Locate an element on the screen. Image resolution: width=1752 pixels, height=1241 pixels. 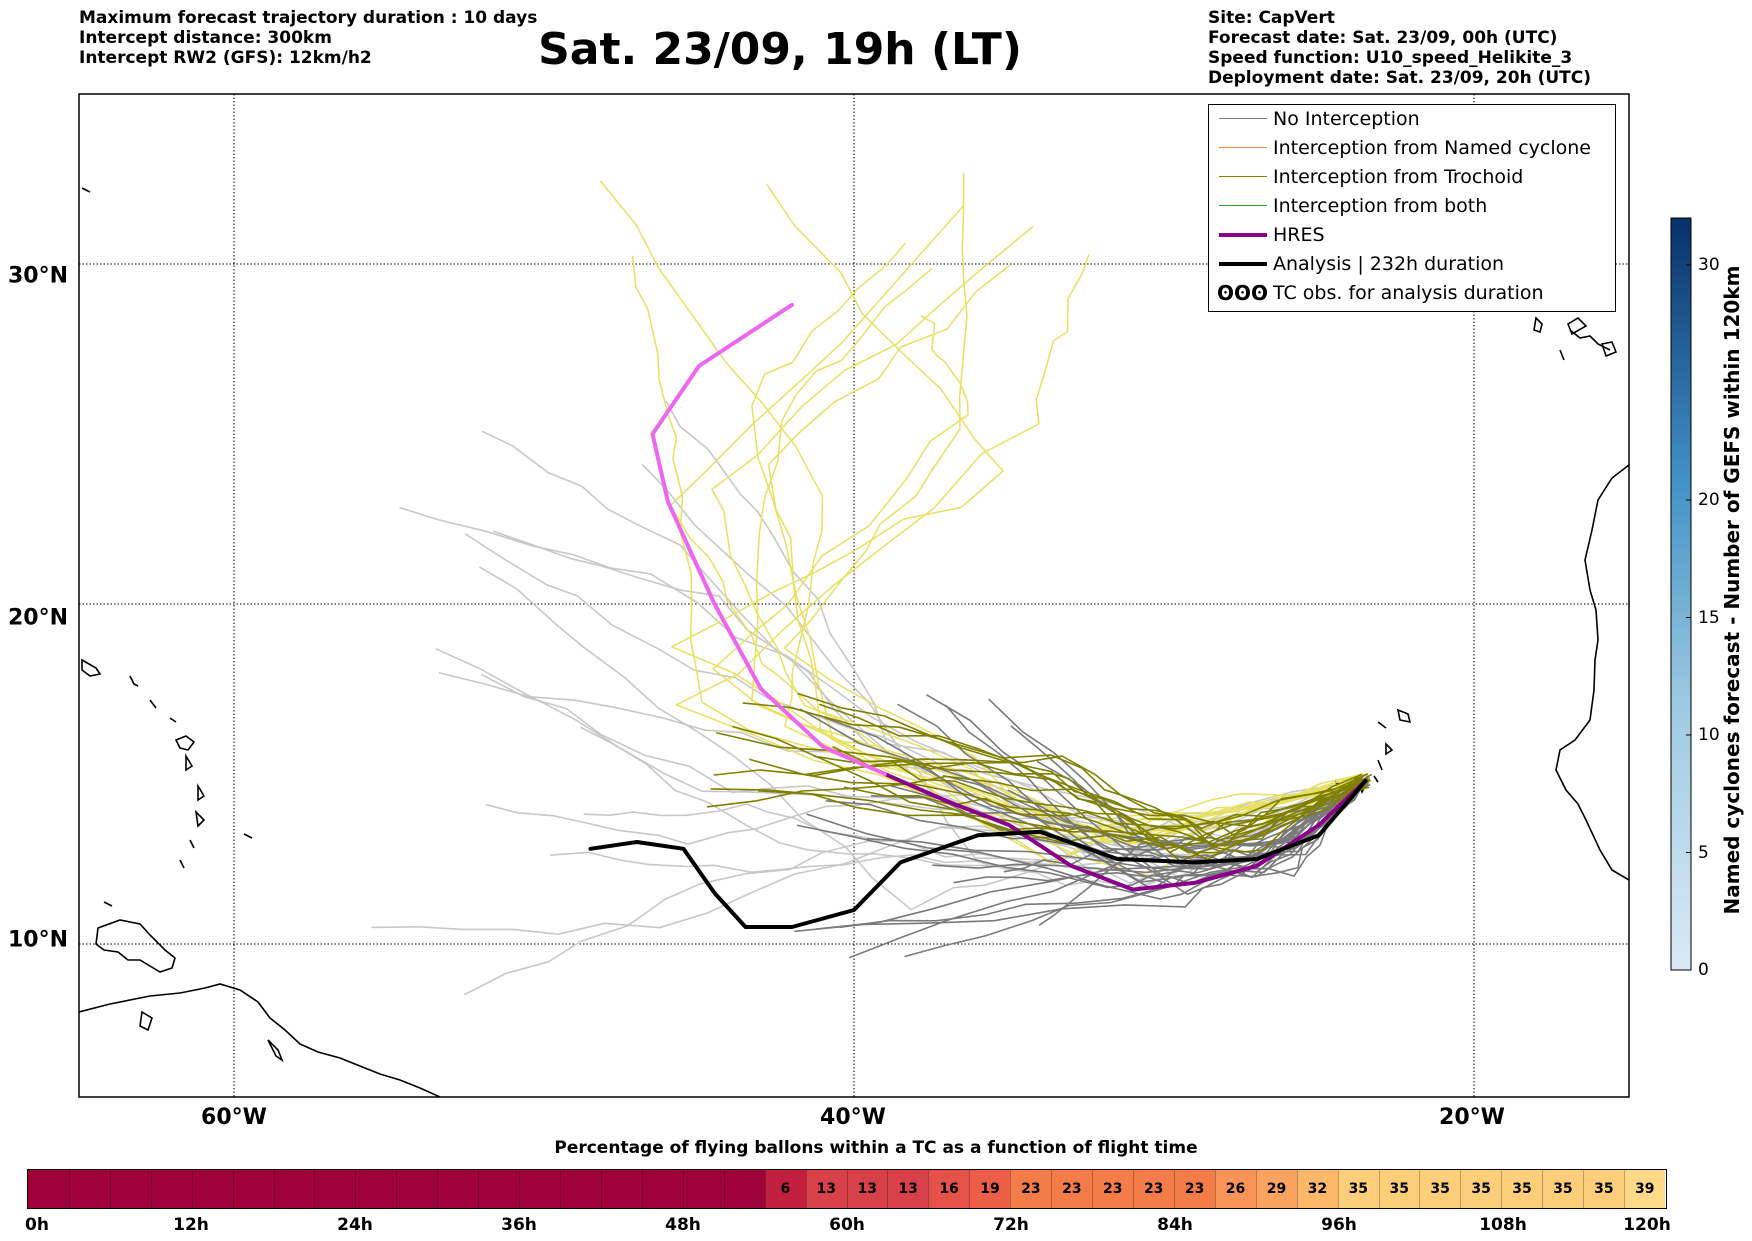
intercept-rw2-text: Intercept RW2 (GFS): 12km/h2 is located at coordinates (225, 58).